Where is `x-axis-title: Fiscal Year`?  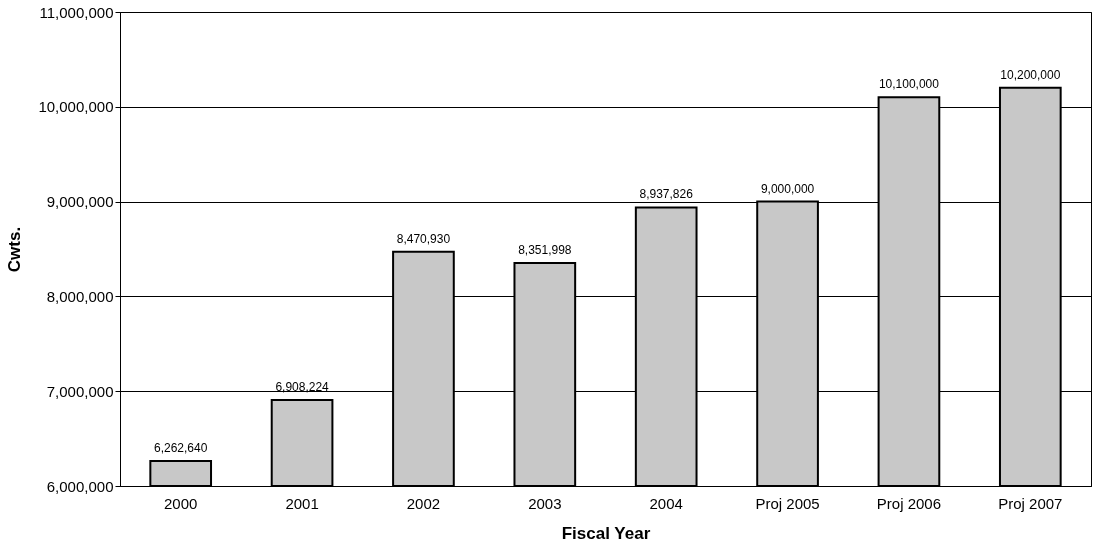
x-axis-title: Fiscal Year is located at coordinates (606, 533).